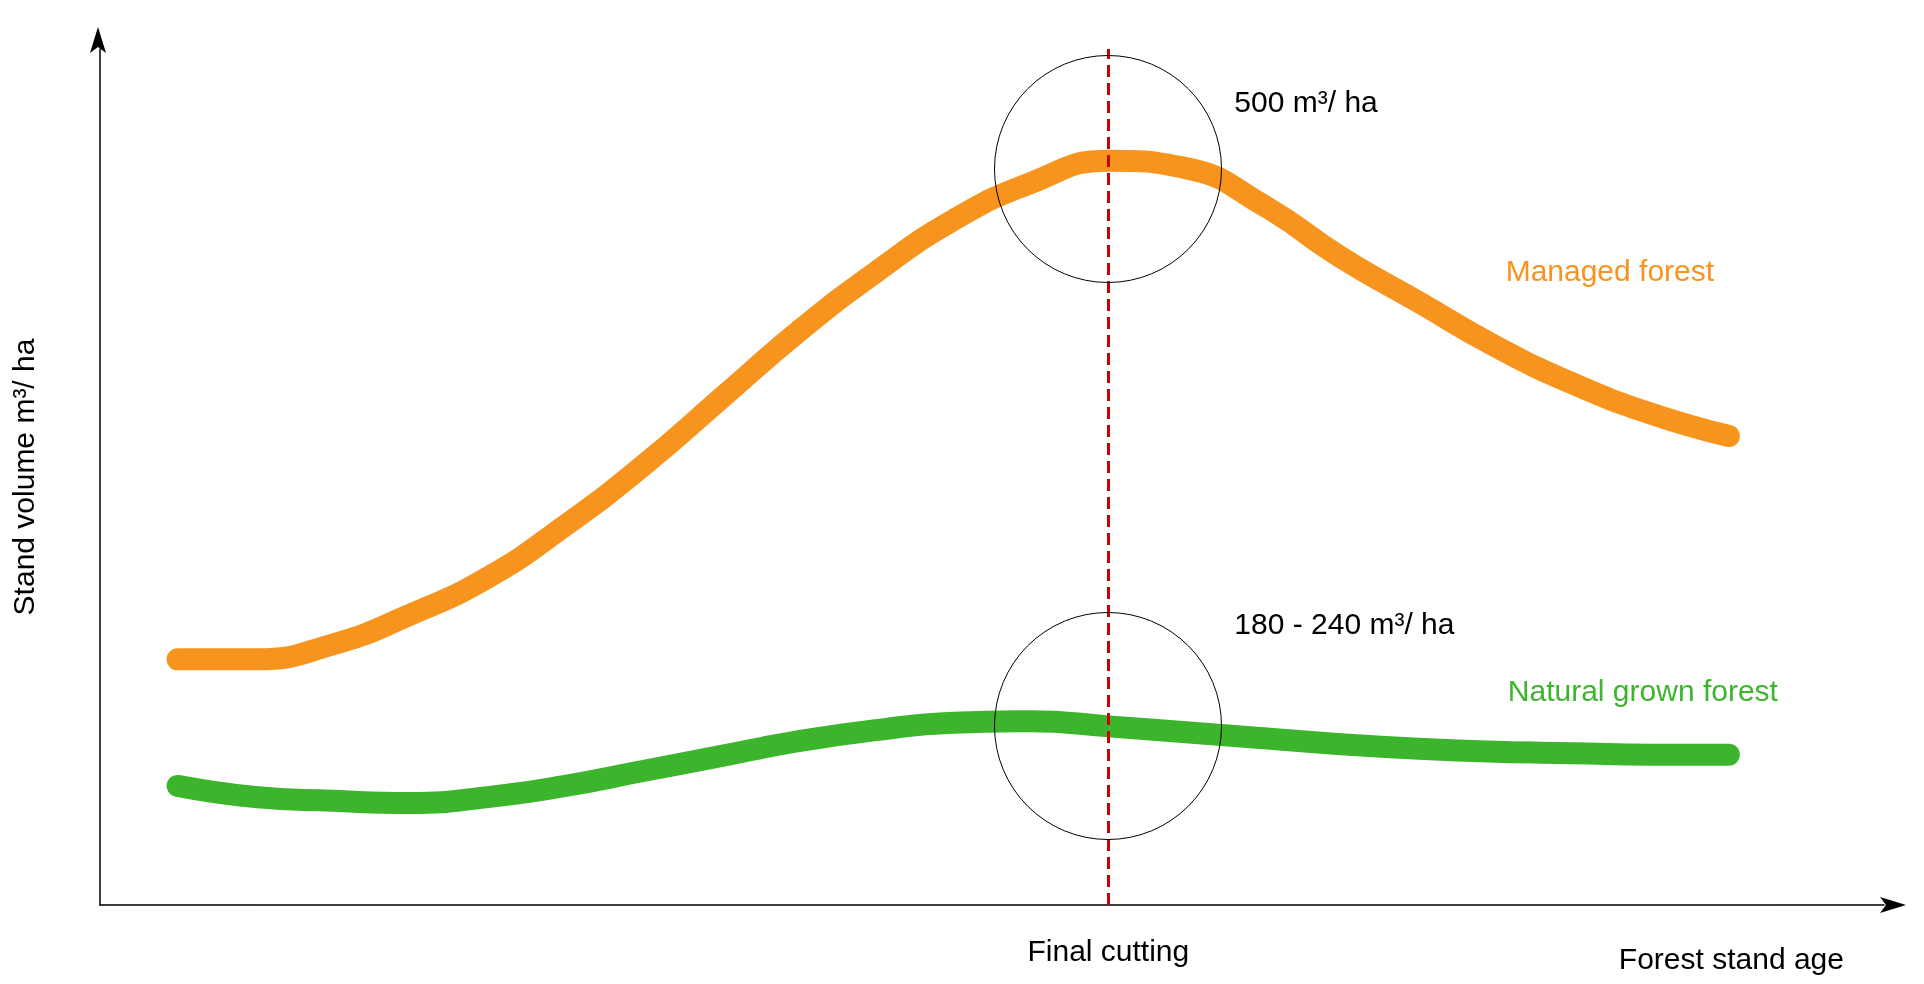 The height and width of the screenshot is (984, 1924). What do you see at coordinates (1610, 270) in the screenshot?
I see `series-label: Managed forest` at bounding box center [1610, 270].